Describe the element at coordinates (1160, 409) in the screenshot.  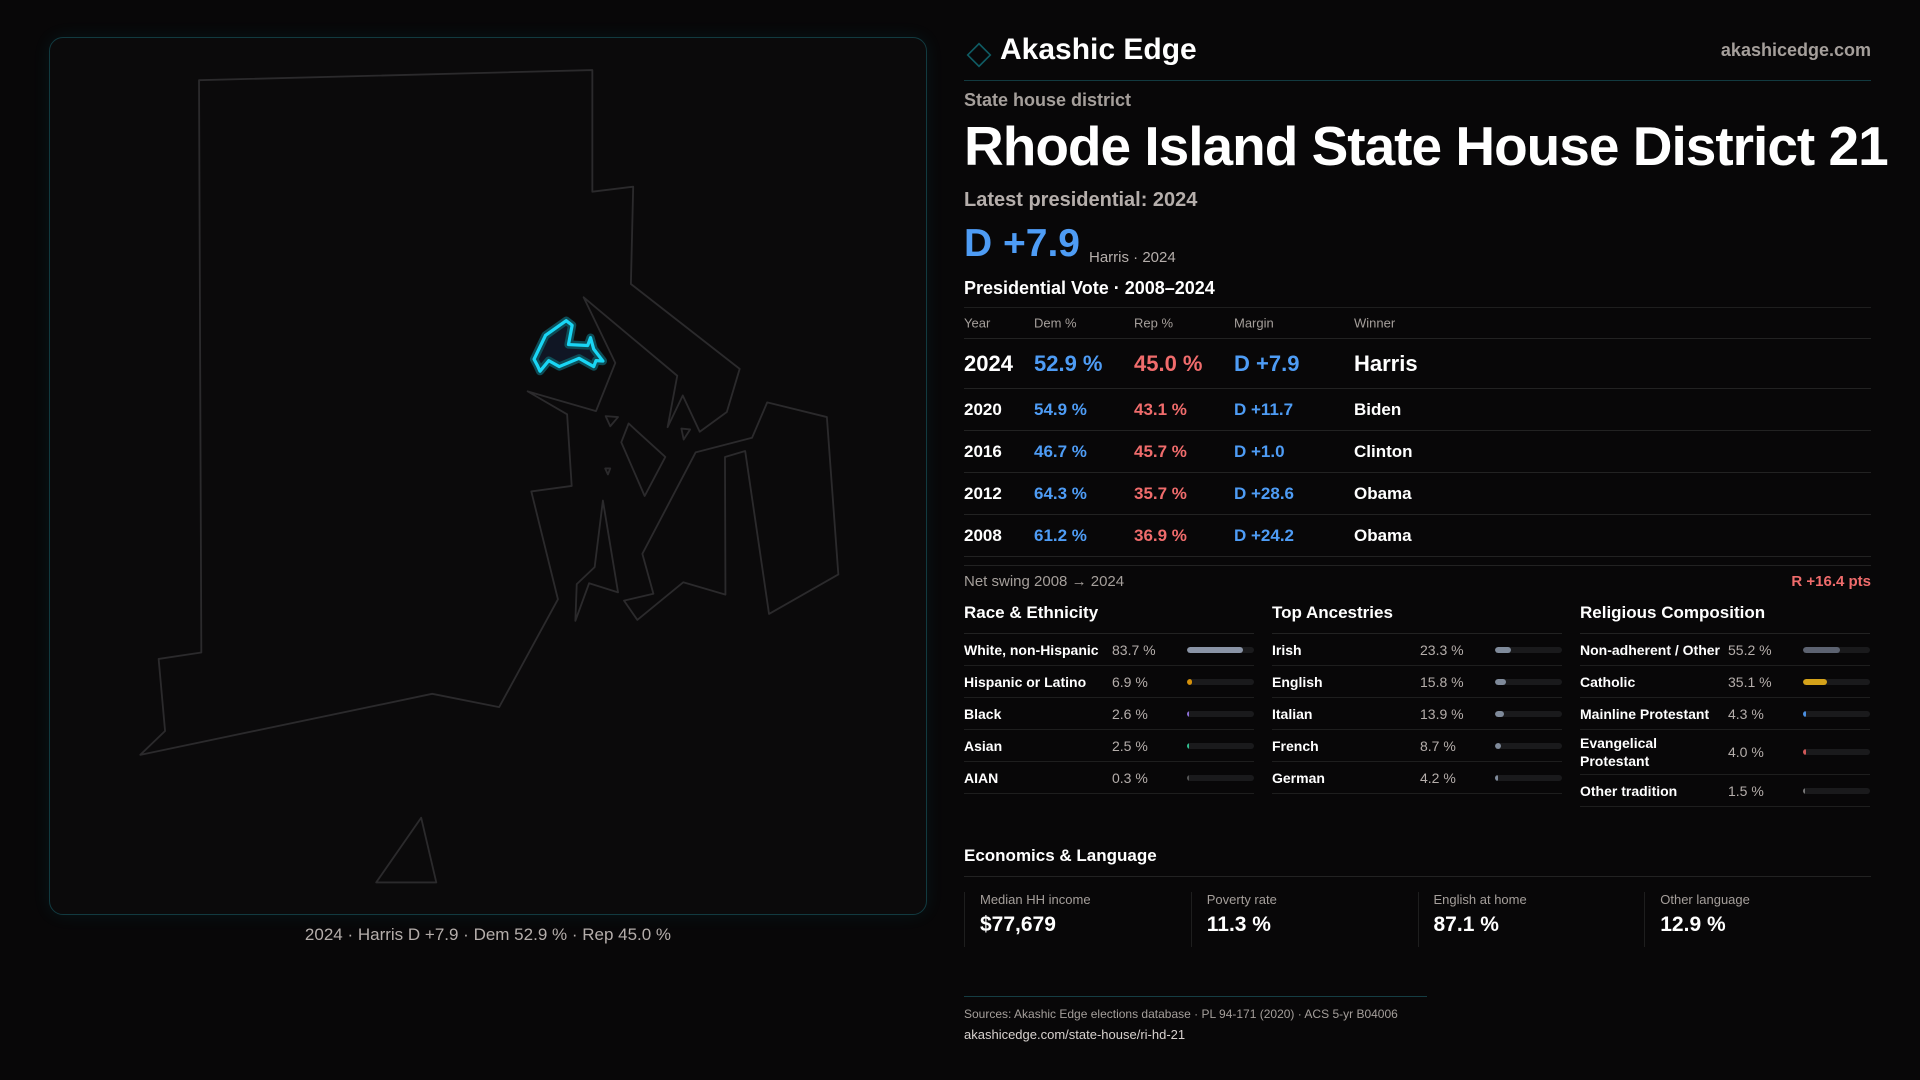
I see `rep-cell: 43.1 %` at that location.